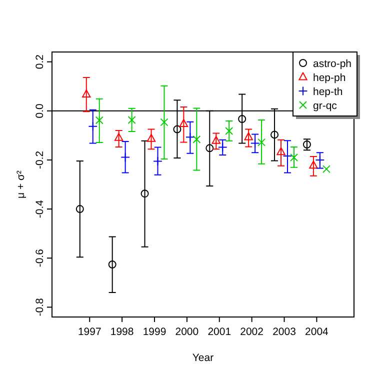 Image resolution: width=382 pixels, height=382 pixels. I want to click on y-tick-label: -0.2, so click(40, 160).